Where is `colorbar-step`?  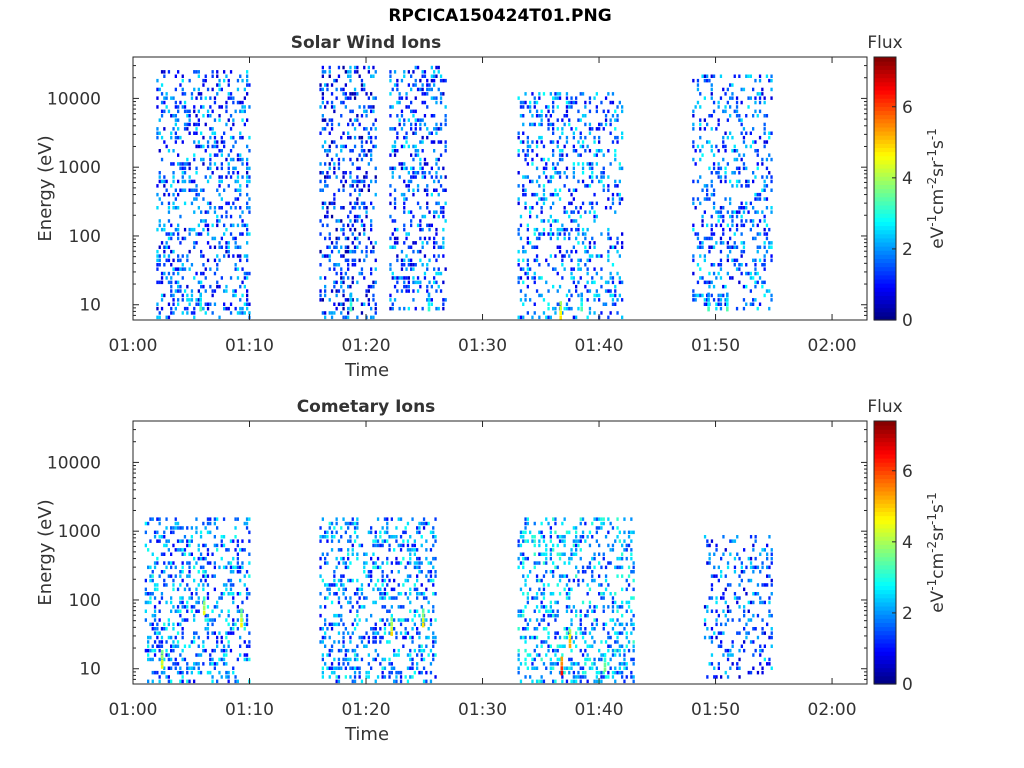
colorbar-step is located at coordinates (885, 252).